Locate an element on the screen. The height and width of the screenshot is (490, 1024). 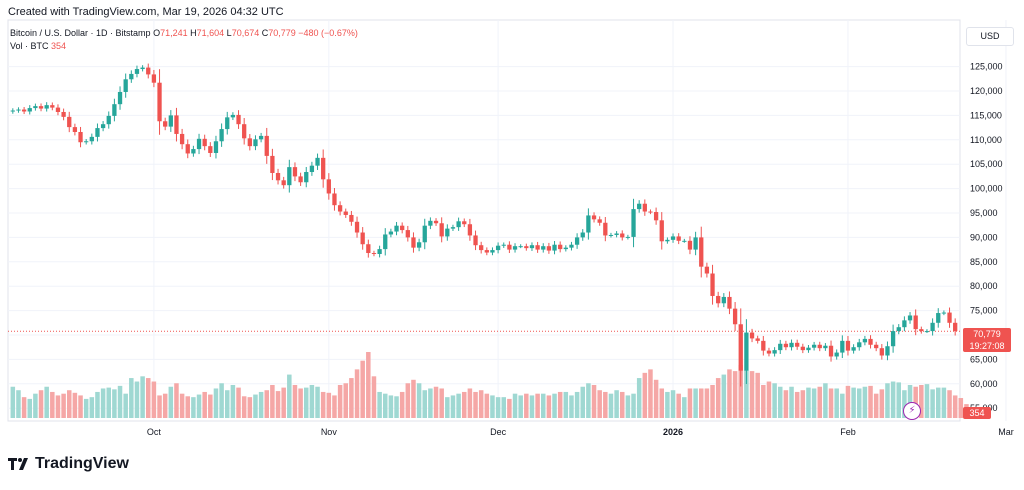
y-tick-label: 110,000 is located at coordinates (986, 140).